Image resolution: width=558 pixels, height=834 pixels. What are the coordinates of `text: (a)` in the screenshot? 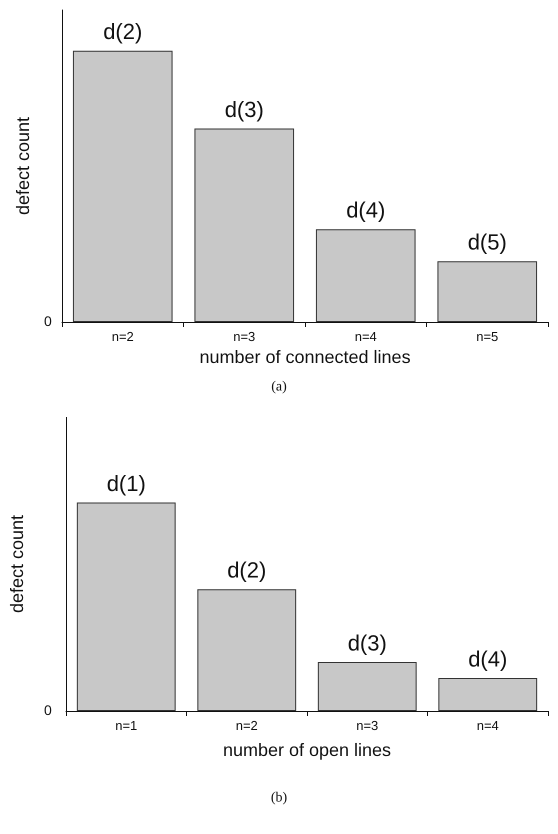 It's located at (279, 387).